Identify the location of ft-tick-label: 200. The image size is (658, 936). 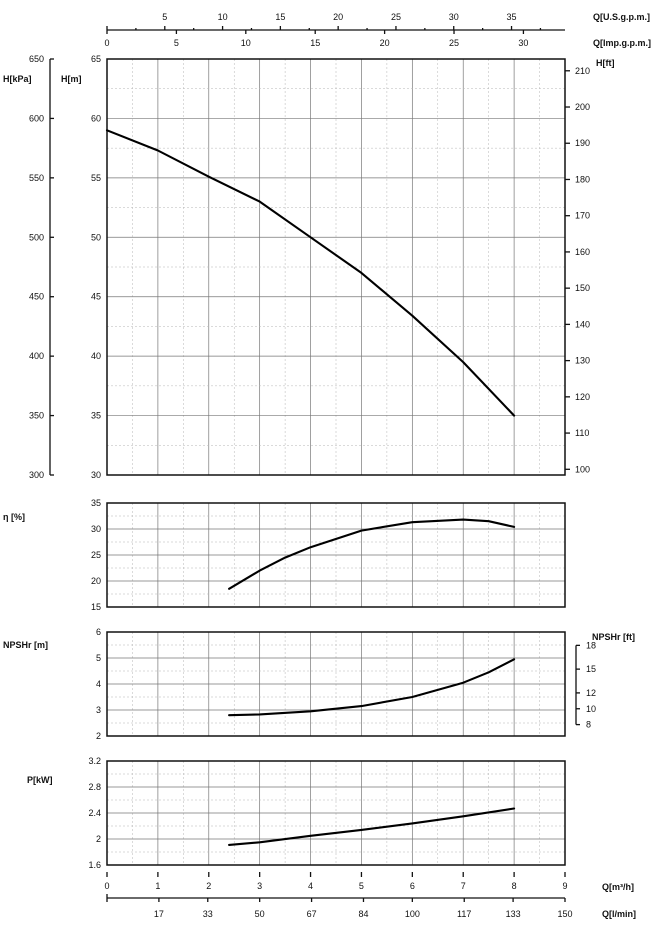
(582, 107).